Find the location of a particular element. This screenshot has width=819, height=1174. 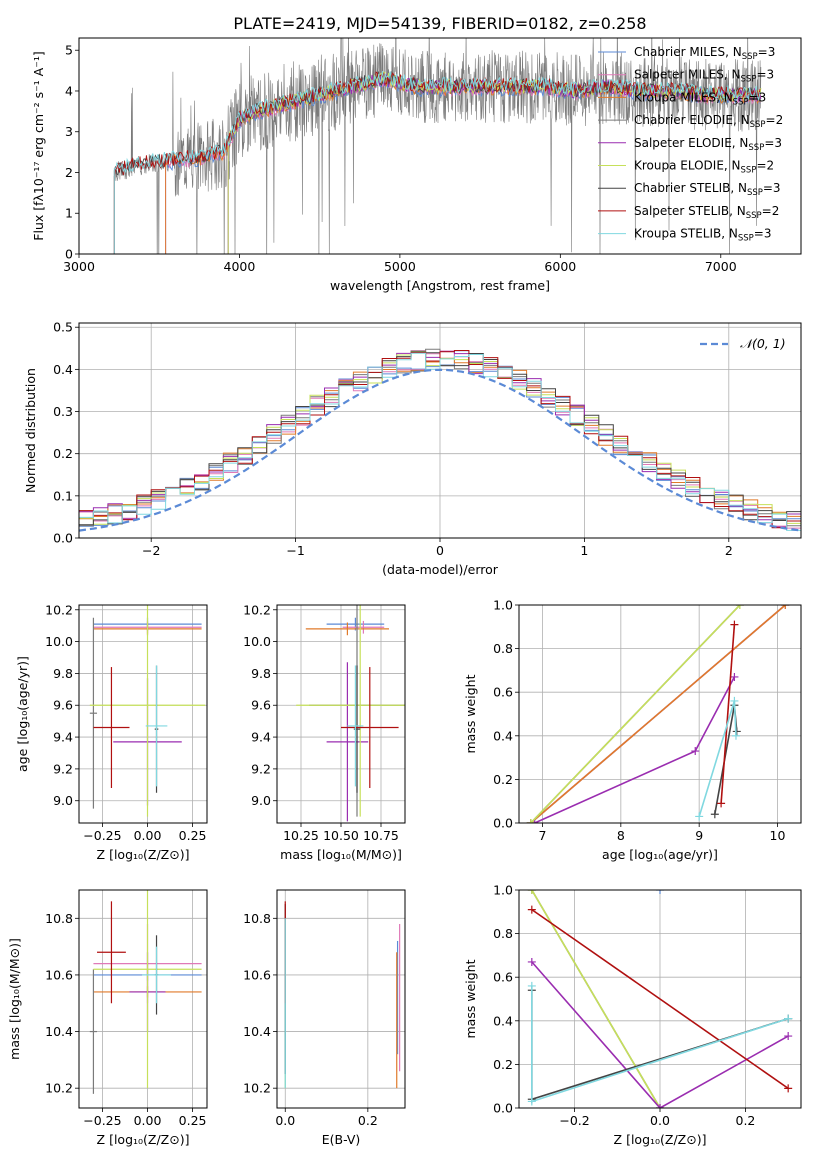

mw-series-kroupa-elodie is located at coordinates (635, 714).